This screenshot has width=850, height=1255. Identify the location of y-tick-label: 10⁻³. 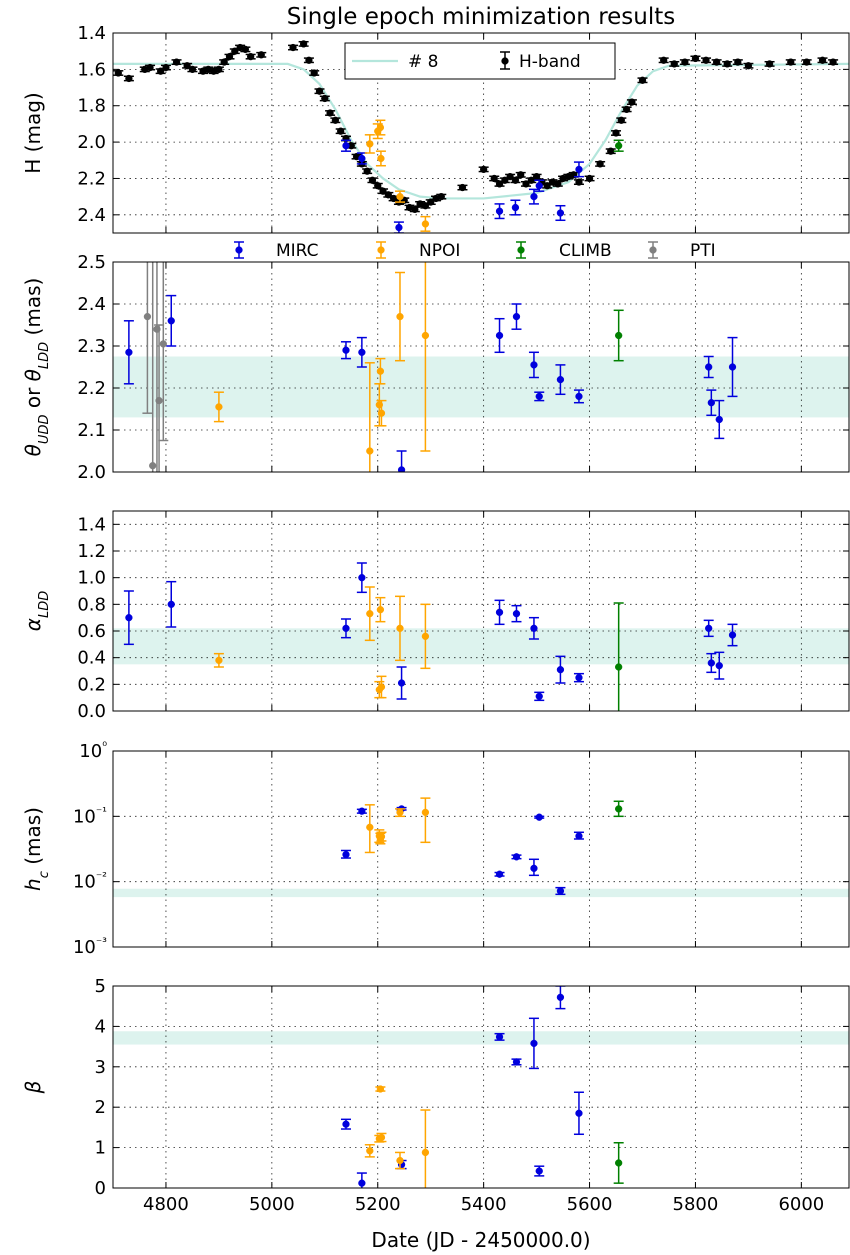
(90, 946).